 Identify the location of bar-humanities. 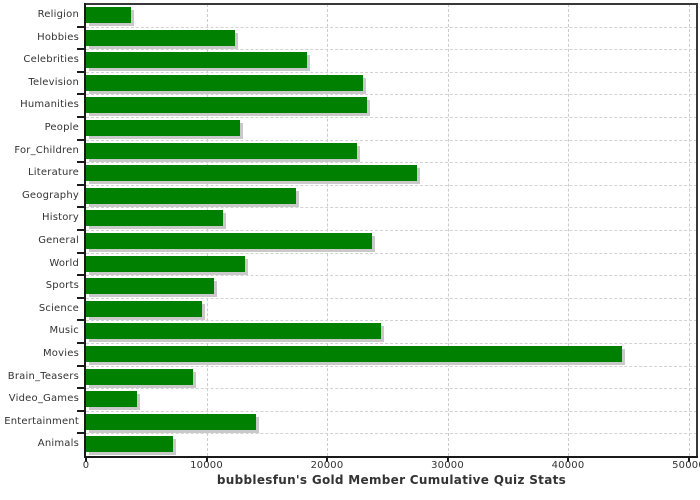
(226, 105).